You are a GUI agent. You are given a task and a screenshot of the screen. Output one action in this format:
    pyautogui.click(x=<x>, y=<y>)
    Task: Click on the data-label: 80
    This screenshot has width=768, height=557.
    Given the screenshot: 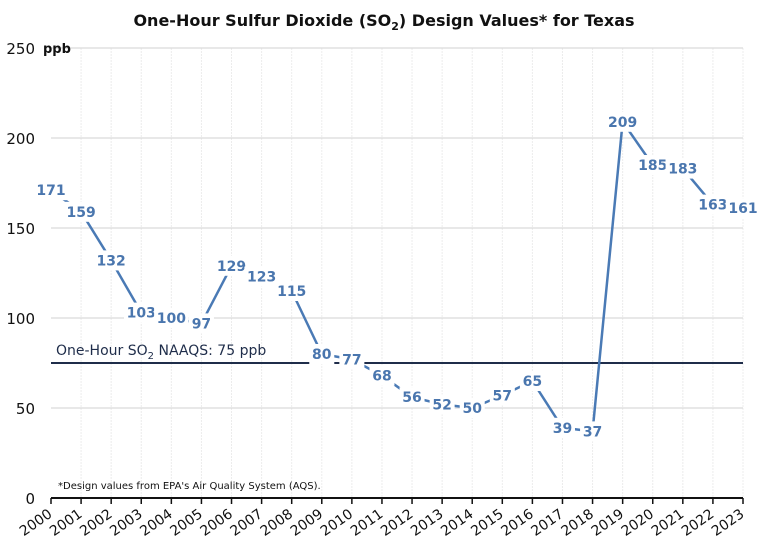 What is the action you would take?
    pyautogui.click(x=322, y=355)
    